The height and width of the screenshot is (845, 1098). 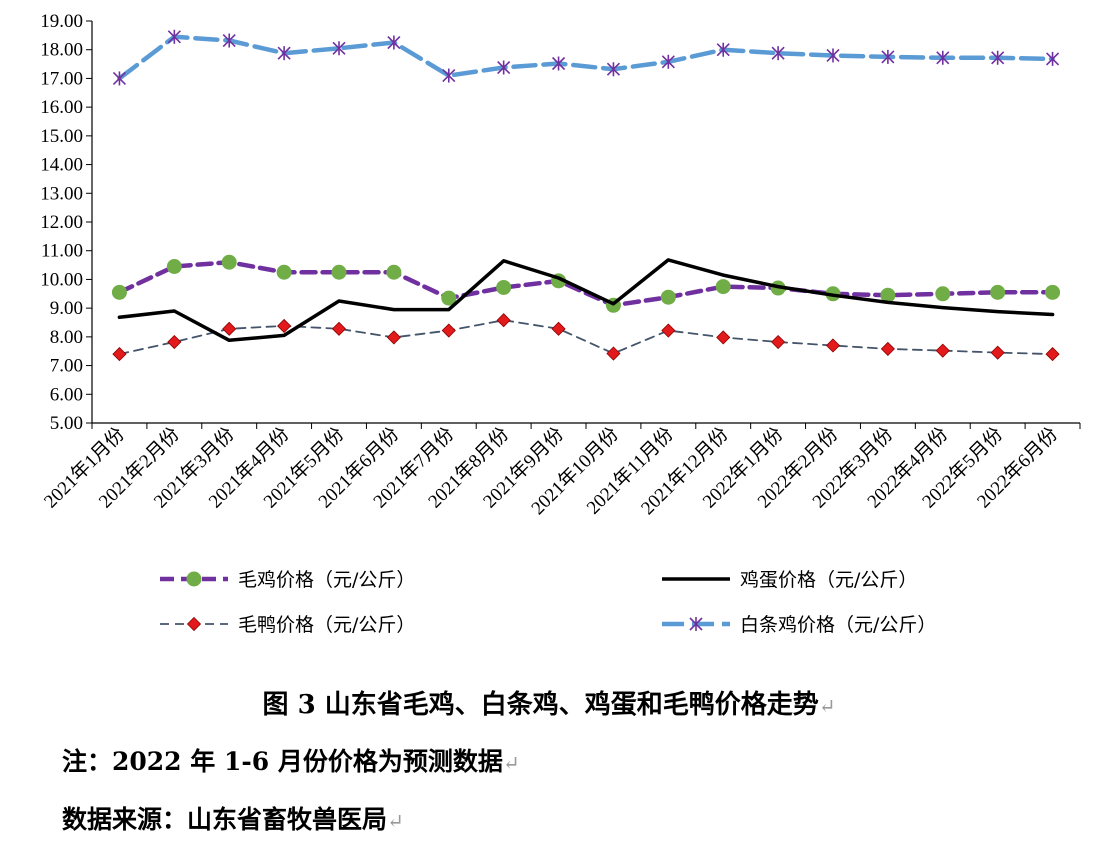 What do you see at coordinates (61, 193) in the screenshot?
I see `y-tick-label: 13.00` at bounding box center [61, 193].